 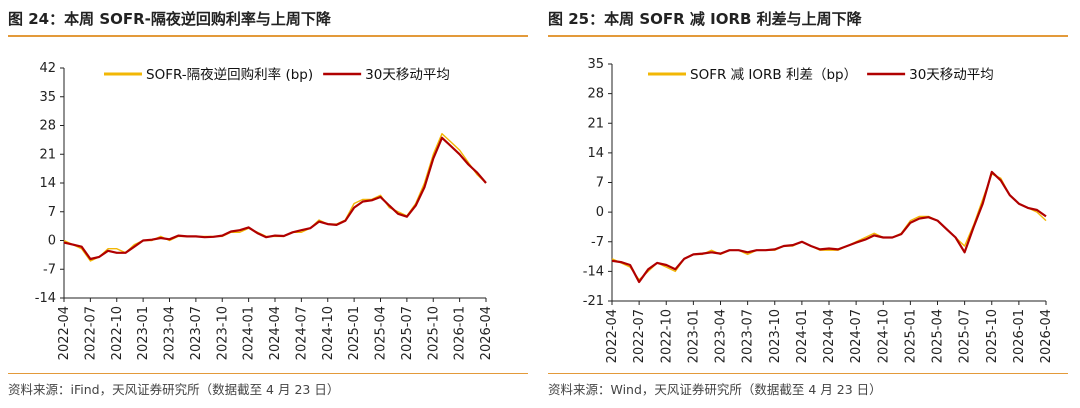 I want to click on figure-title: 图 25：本周 SOFR 减 IORB 利差与上周下降, so click(x=705, y=19).